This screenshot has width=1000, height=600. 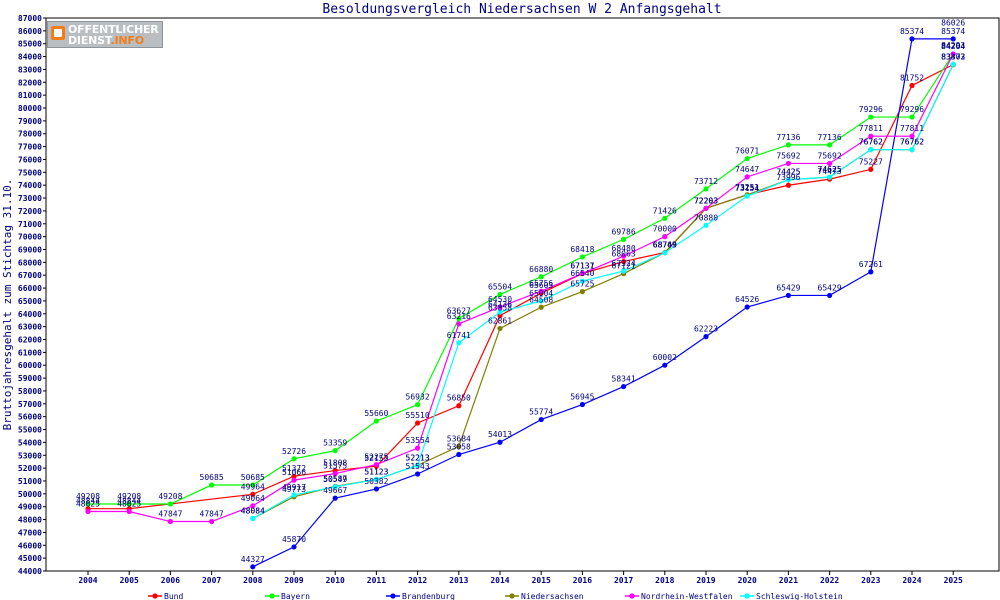 I want to click on data-label: 52726, so click(x=294, y=451).